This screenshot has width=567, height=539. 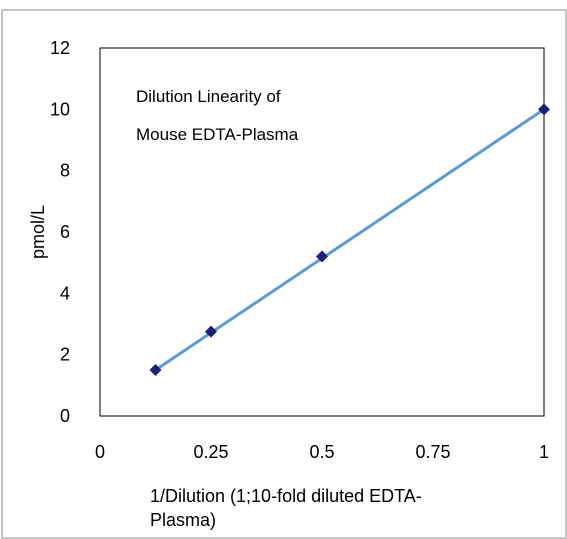 What do you see at coordinates (544, 452) in the screenshot?
I see `x-tick-label: 1` at bounding box center [544, 452].